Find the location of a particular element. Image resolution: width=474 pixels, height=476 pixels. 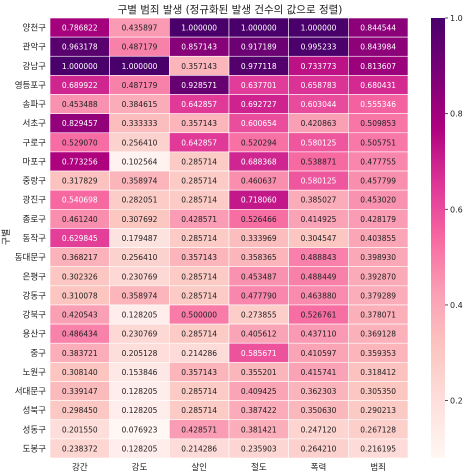

cell-value-label: 0.526466 is located at coordinates (259, 219).